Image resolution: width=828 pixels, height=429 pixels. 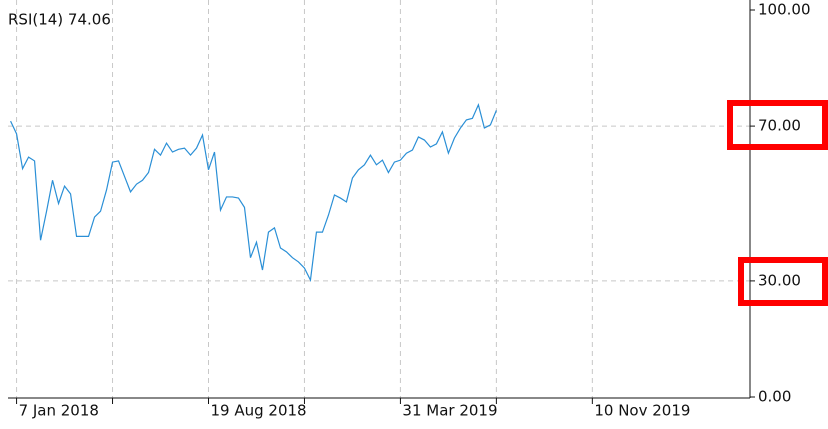 I want to click on x-tick-label: 7 Jan 2018, so click(x=59, y=411).